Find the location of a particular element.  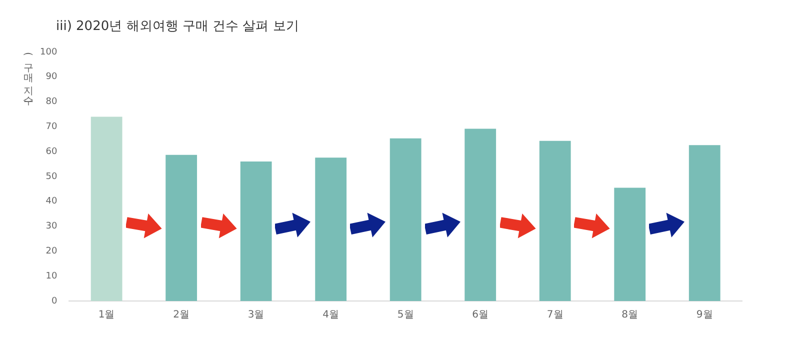

y-tick-label: 80 is located at coordinates (52, 102).